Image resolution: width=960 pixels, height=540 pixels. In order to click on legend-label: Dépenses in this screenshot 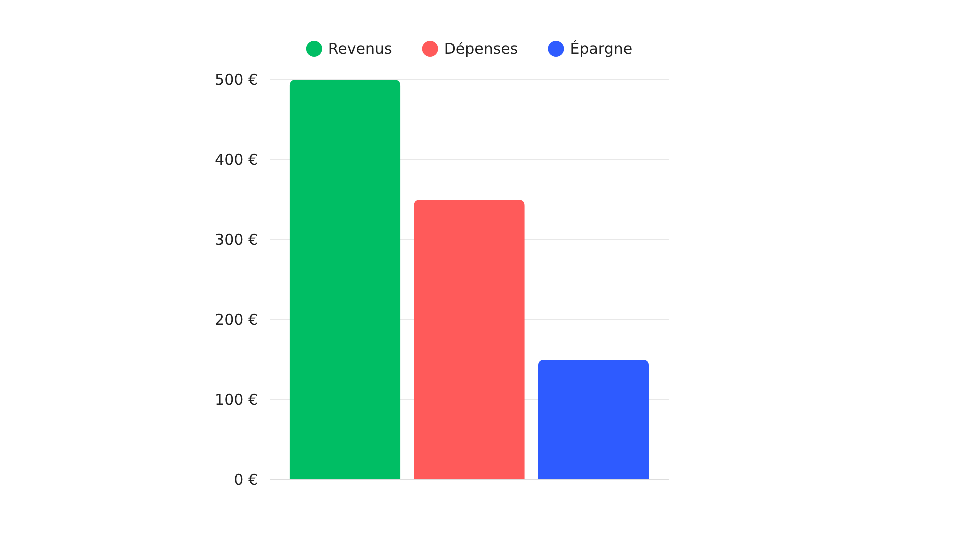, I will do `click(481, 49)`.